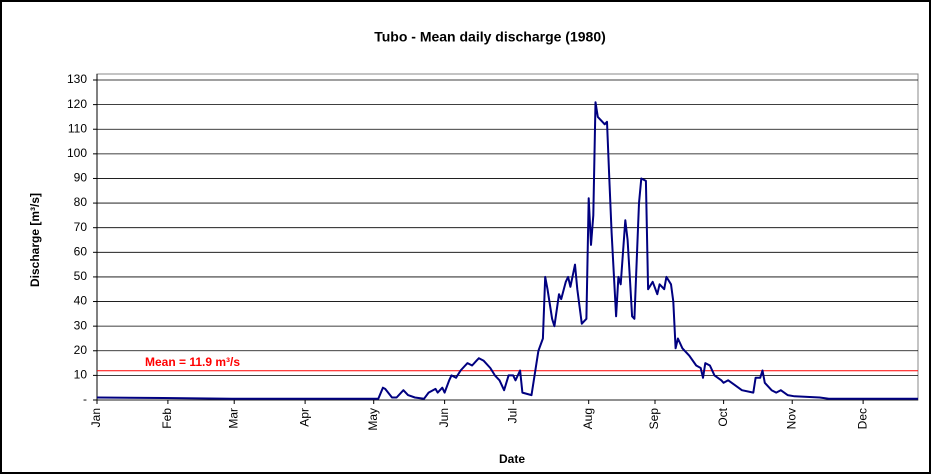 This screenshot has width=932, height=475. Describe the element at coordinates (512, 415) in the screenshot. I see `x-tick-label: Jul` at that location.